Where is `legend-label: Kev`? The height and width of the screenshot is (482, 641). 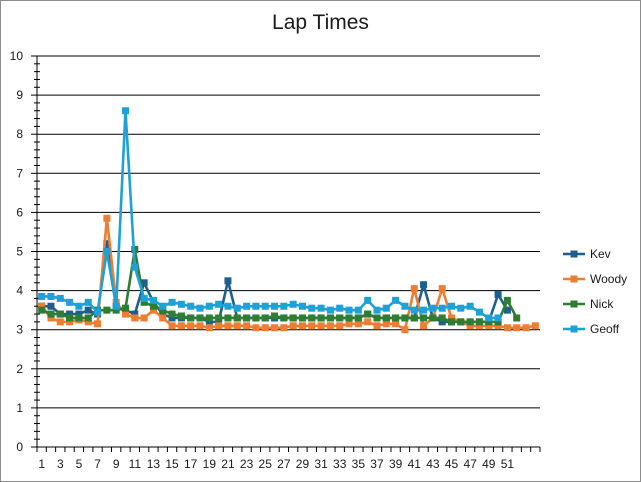 legend-label: Kev is located at coordinates (600, 254).